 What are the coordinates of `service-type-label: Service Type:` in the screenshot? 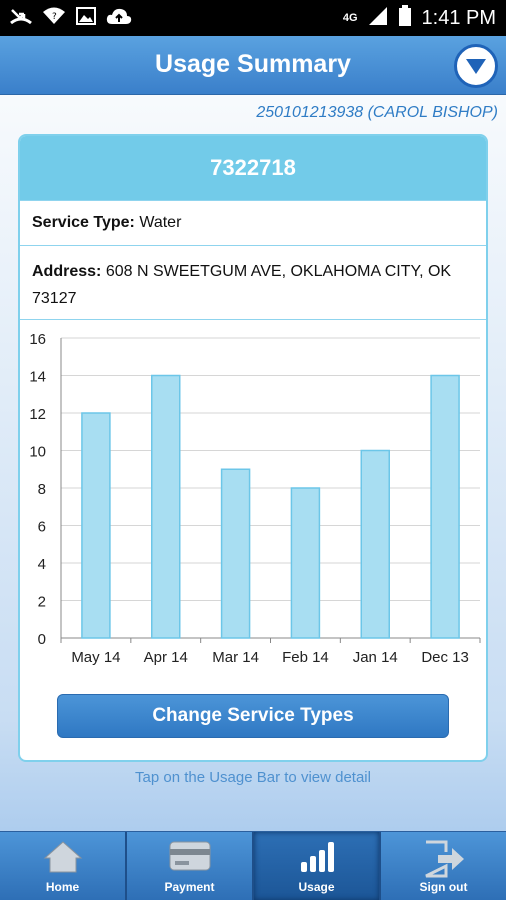 It's located at (83, 222).